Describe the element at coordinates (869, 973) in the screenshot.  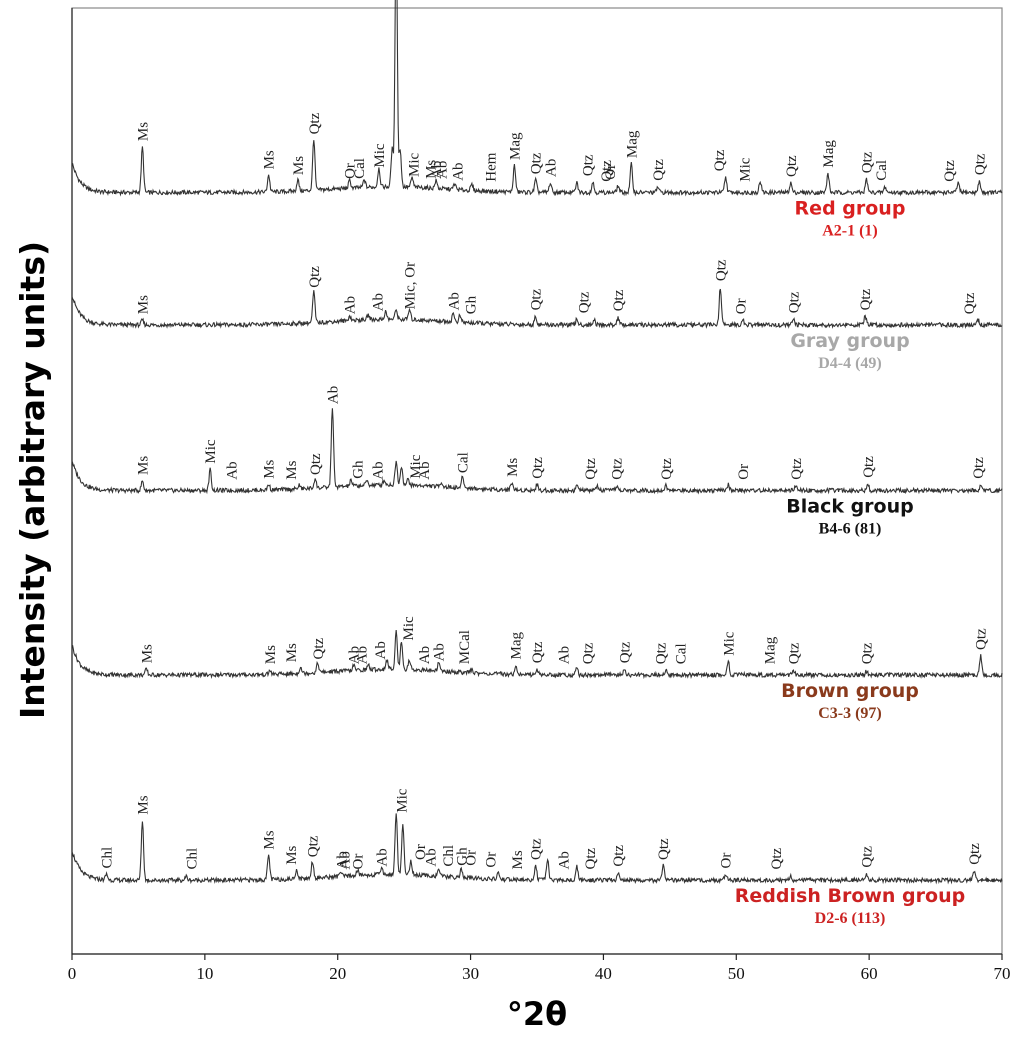
I see `x-tick-label: 60` at that location.